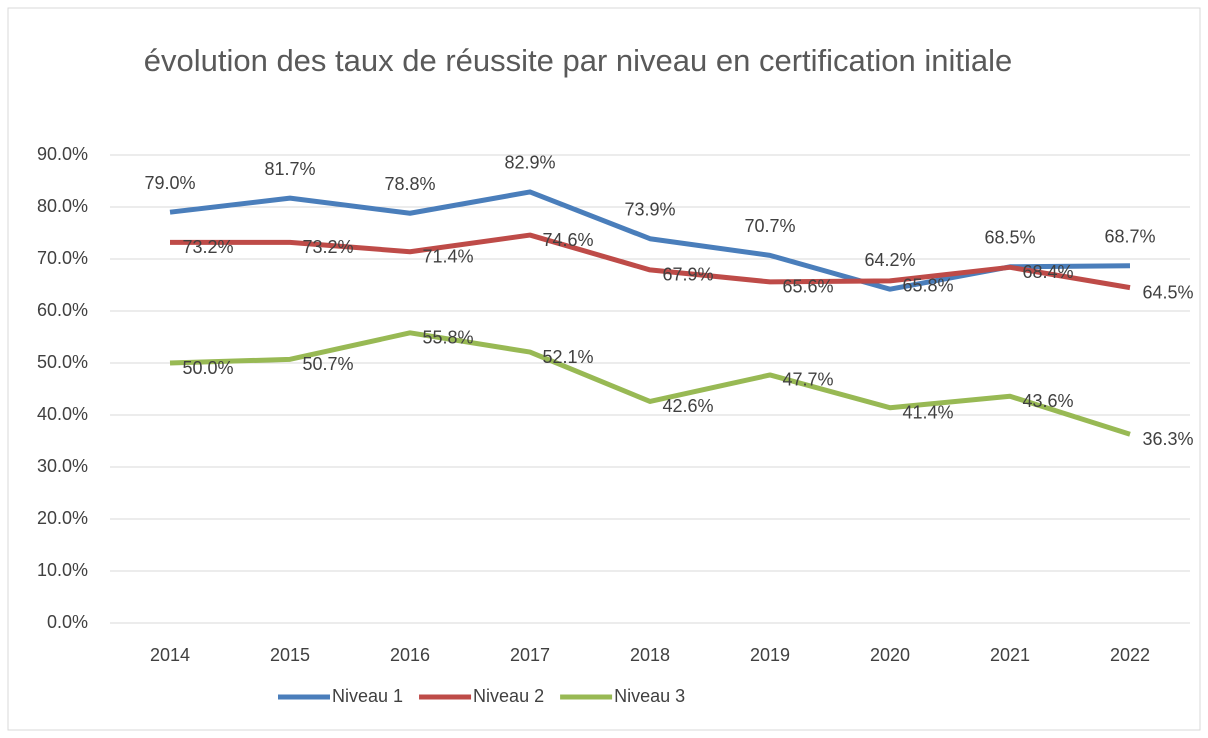  I want to click on legend-label: Niveau 2, so click(508, 696).